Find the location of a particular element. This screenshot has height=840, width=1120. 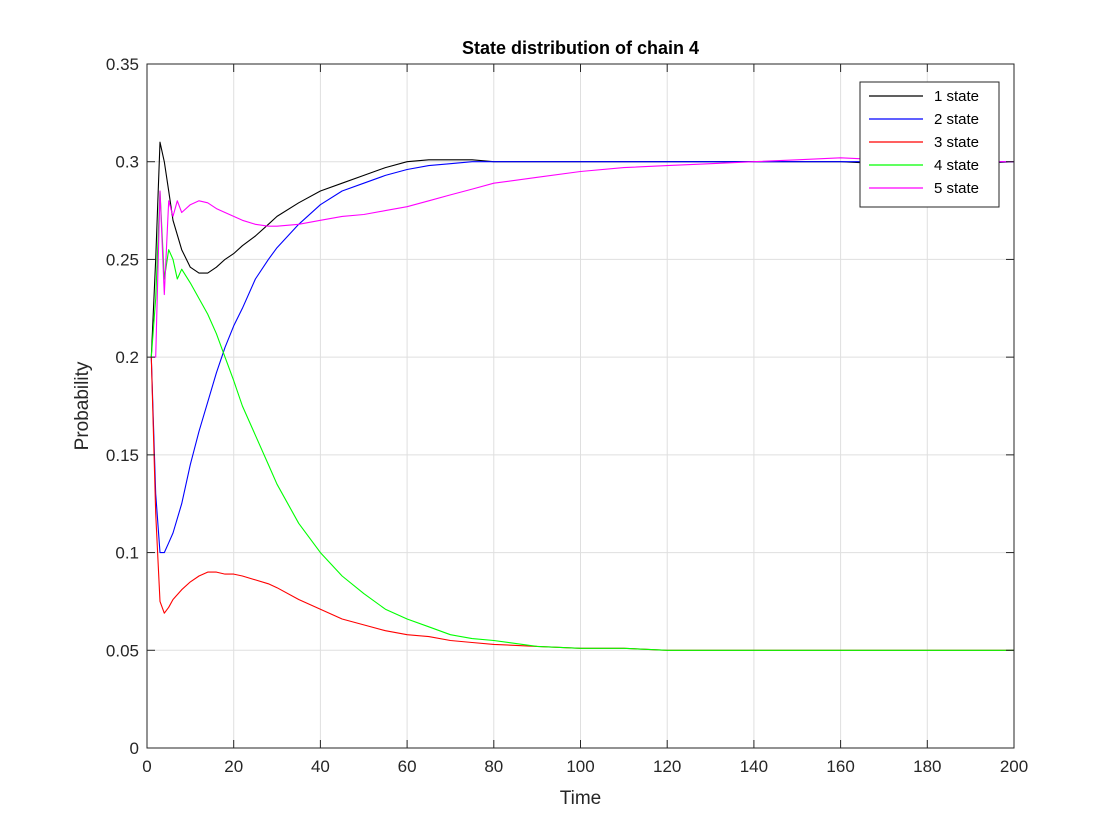

y-tick-label: 0.1 is located at coordinates (127, 553).